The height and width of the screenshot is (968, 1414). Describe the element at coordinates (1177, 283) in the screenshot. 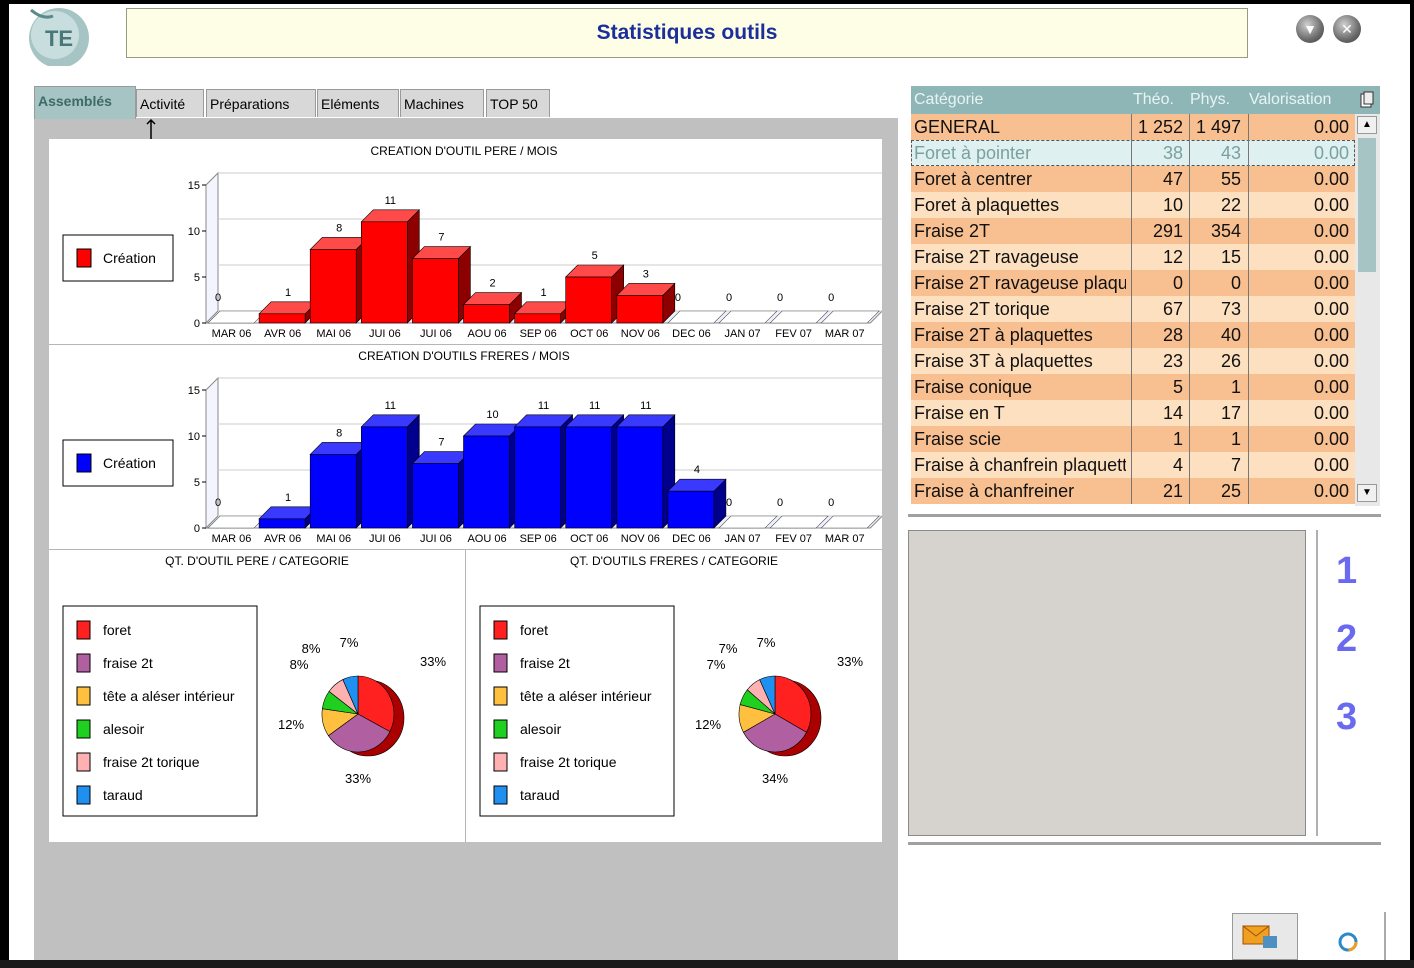

I see `cell-theo: 0` at that location.